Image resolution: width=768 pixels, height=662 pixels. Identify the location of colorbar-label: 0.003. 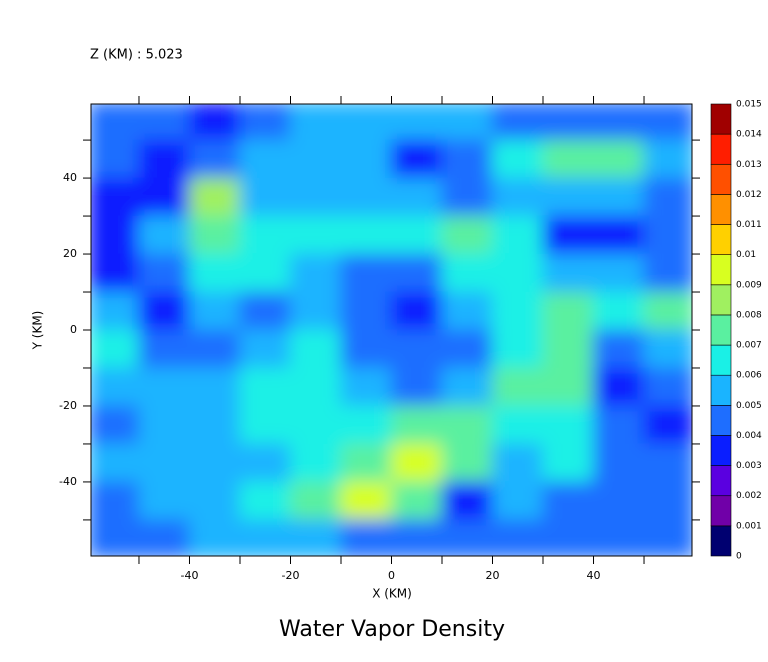
(749, 466).